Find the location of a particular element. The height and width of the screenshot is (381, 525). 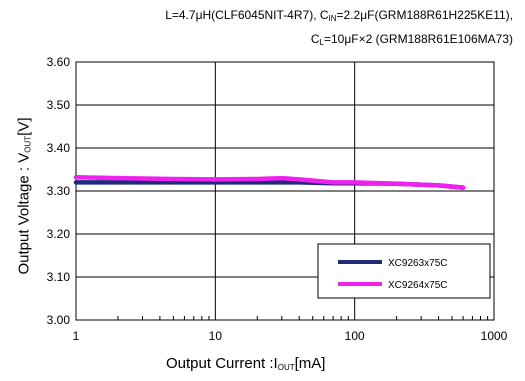

x-axis-label: Output Current :IOUT[mA] is located at coordinates (245, 363).